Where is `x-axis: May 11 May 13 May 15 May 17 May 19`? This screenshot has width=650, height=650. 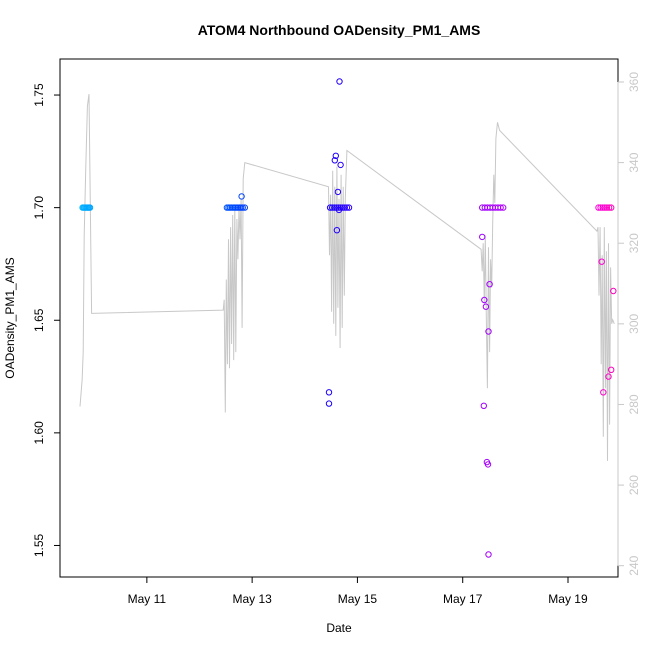
x-axis: May 11 May 13 May 15 May 17 May 19 is located at coordinates (358, 591).